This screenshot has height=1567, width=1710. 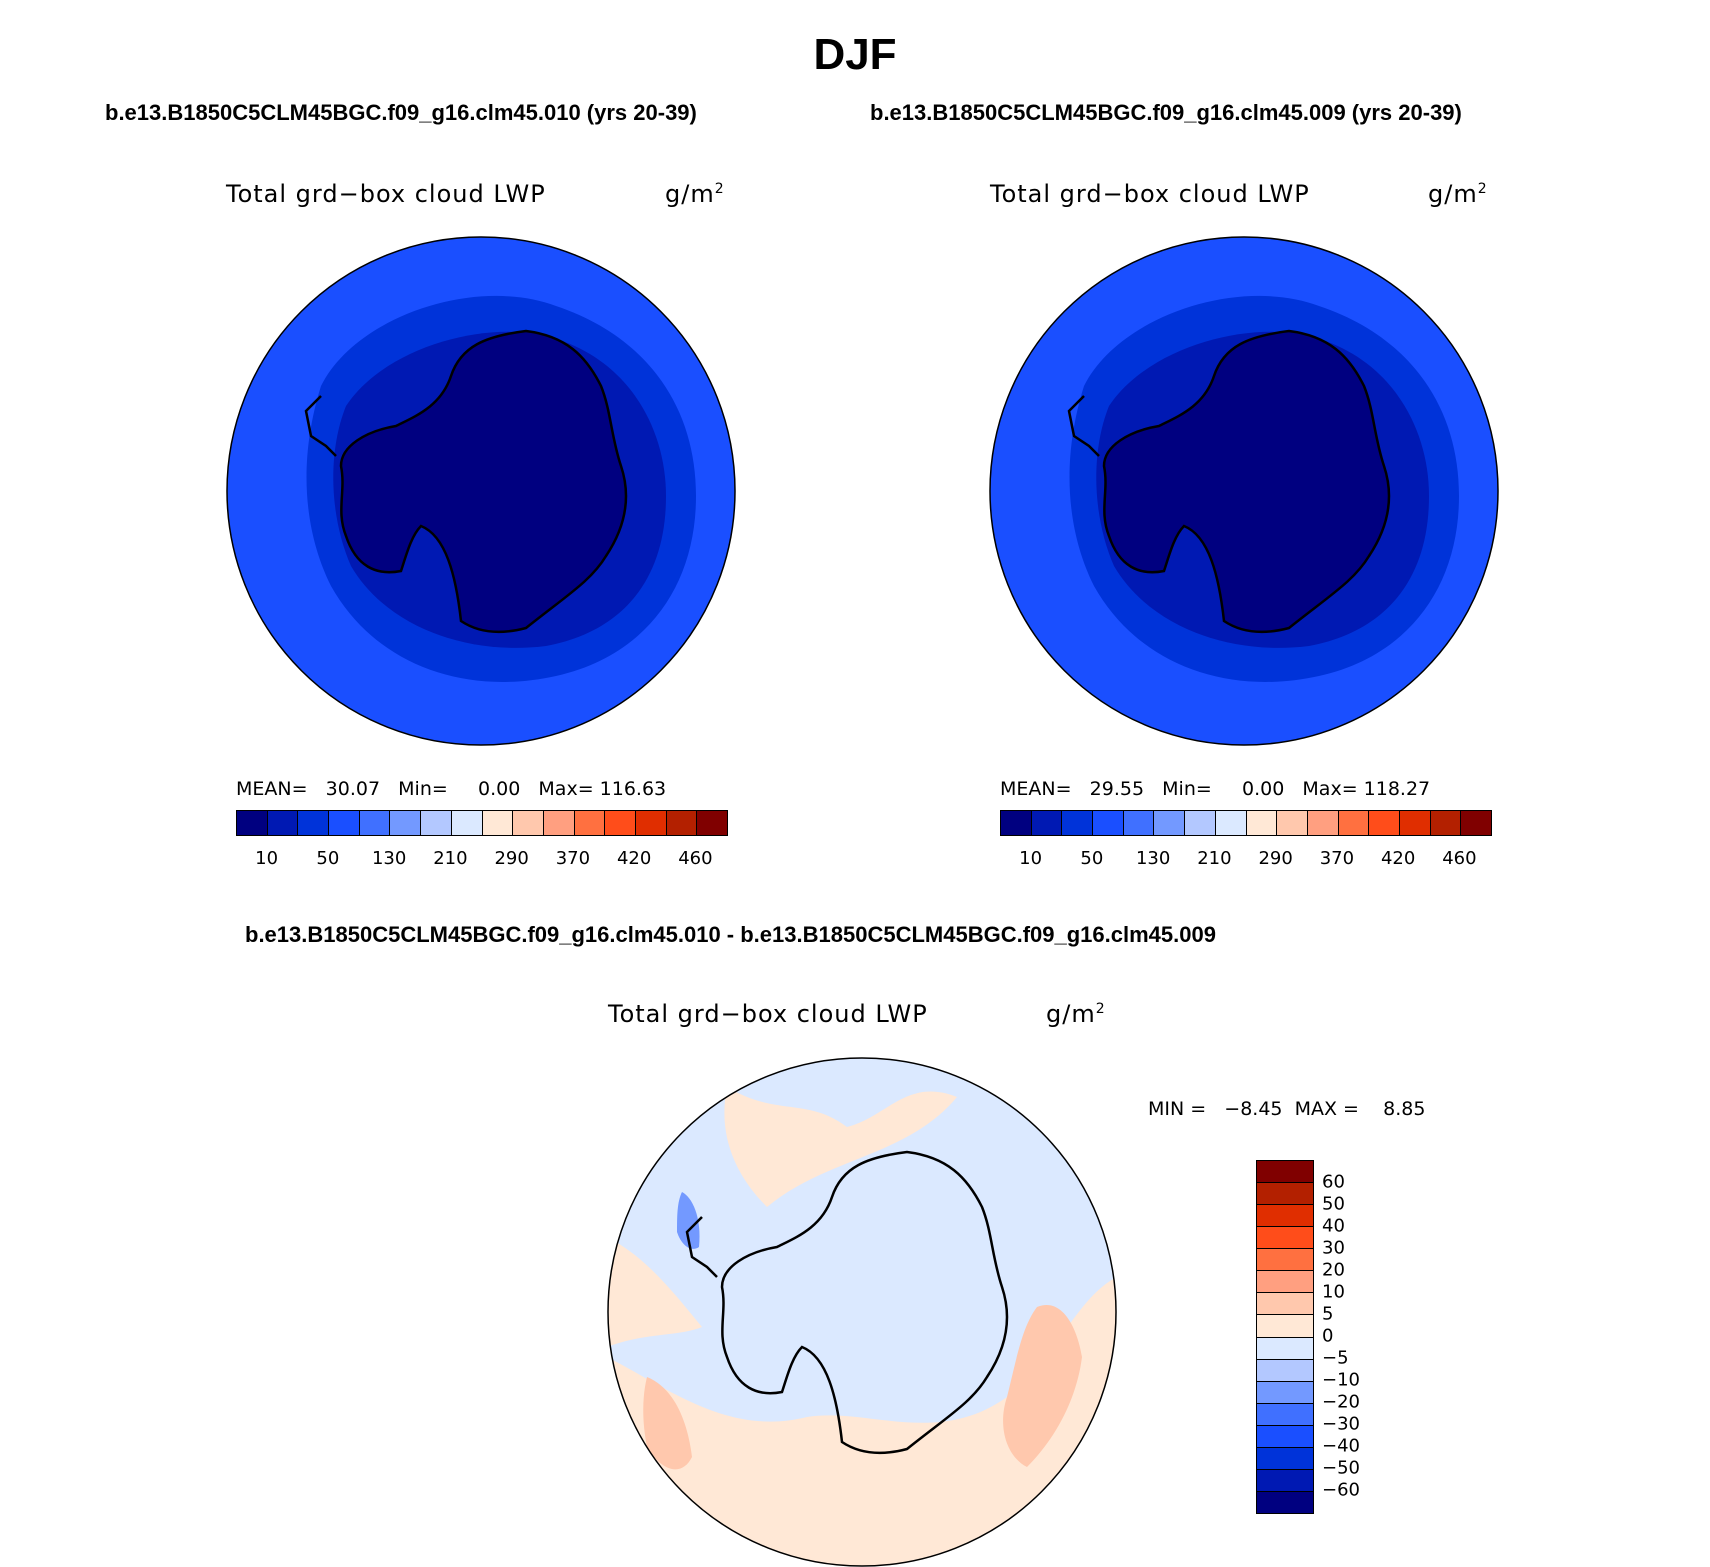 I want to click on right-colorbar-label: 290, so click(x=1275, y=858).